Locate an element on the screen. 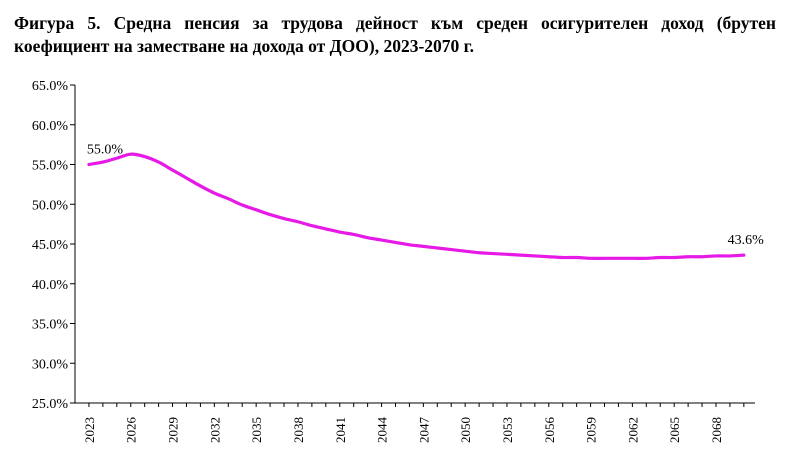 The image size is (794, 470). data-label: 55.0% is located at coordinates (105, 150).